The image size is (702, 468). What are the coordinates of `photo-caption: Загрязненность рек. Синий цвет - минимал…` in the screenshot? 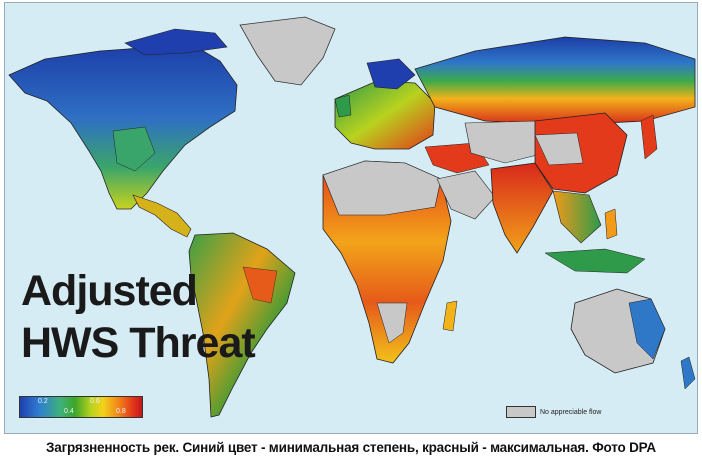 It's located at (351, 447).